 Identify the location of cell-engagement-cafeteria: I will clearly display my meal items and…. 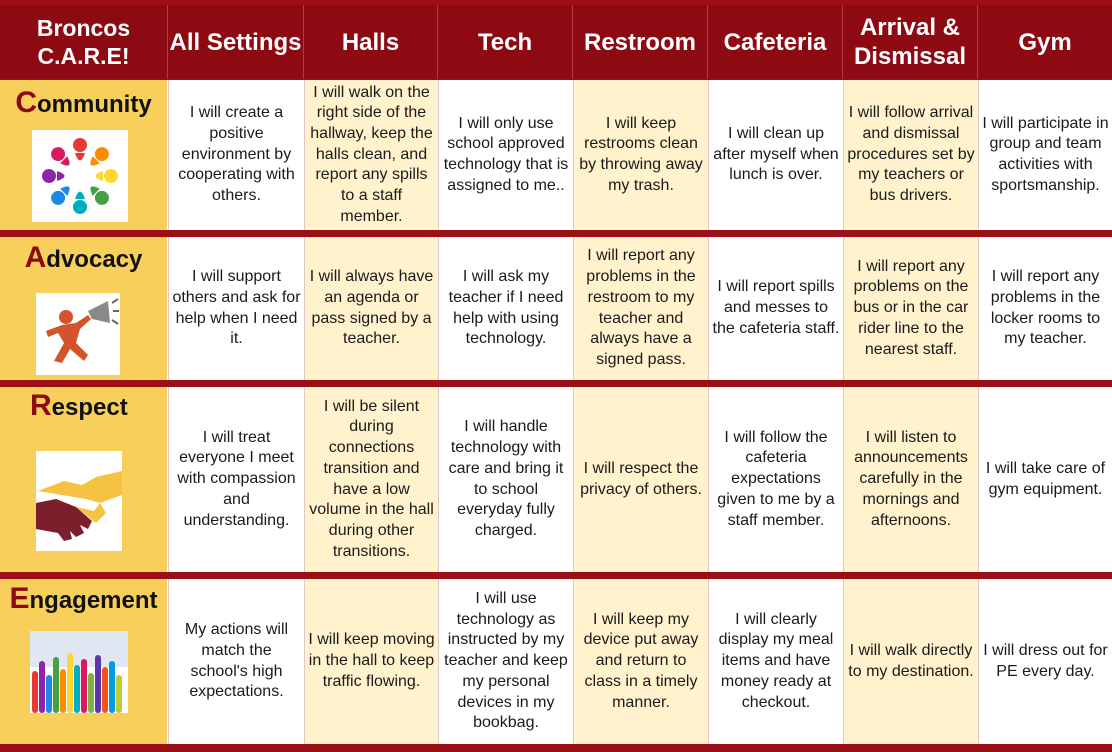
(775, 661).